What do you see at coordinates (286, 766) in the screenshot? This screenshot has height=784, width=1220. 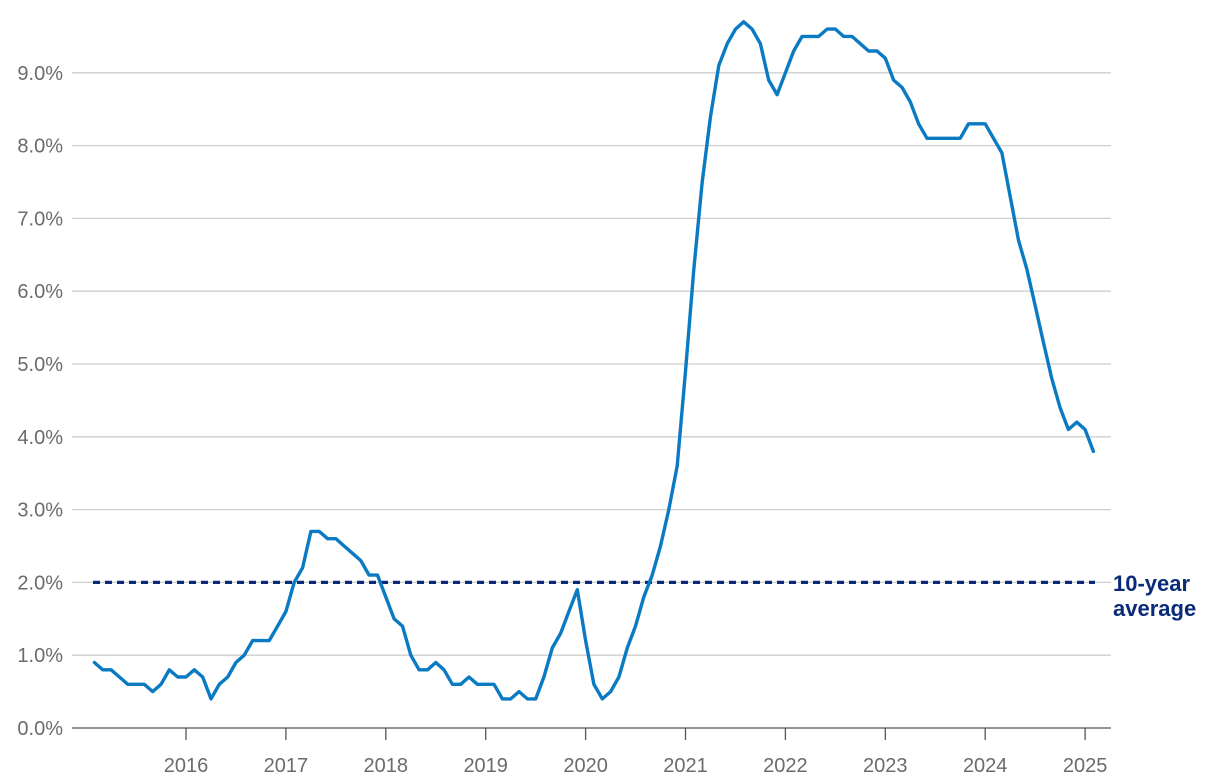 I see `x-tick-label: 2017` at bounding box center [286, 766].